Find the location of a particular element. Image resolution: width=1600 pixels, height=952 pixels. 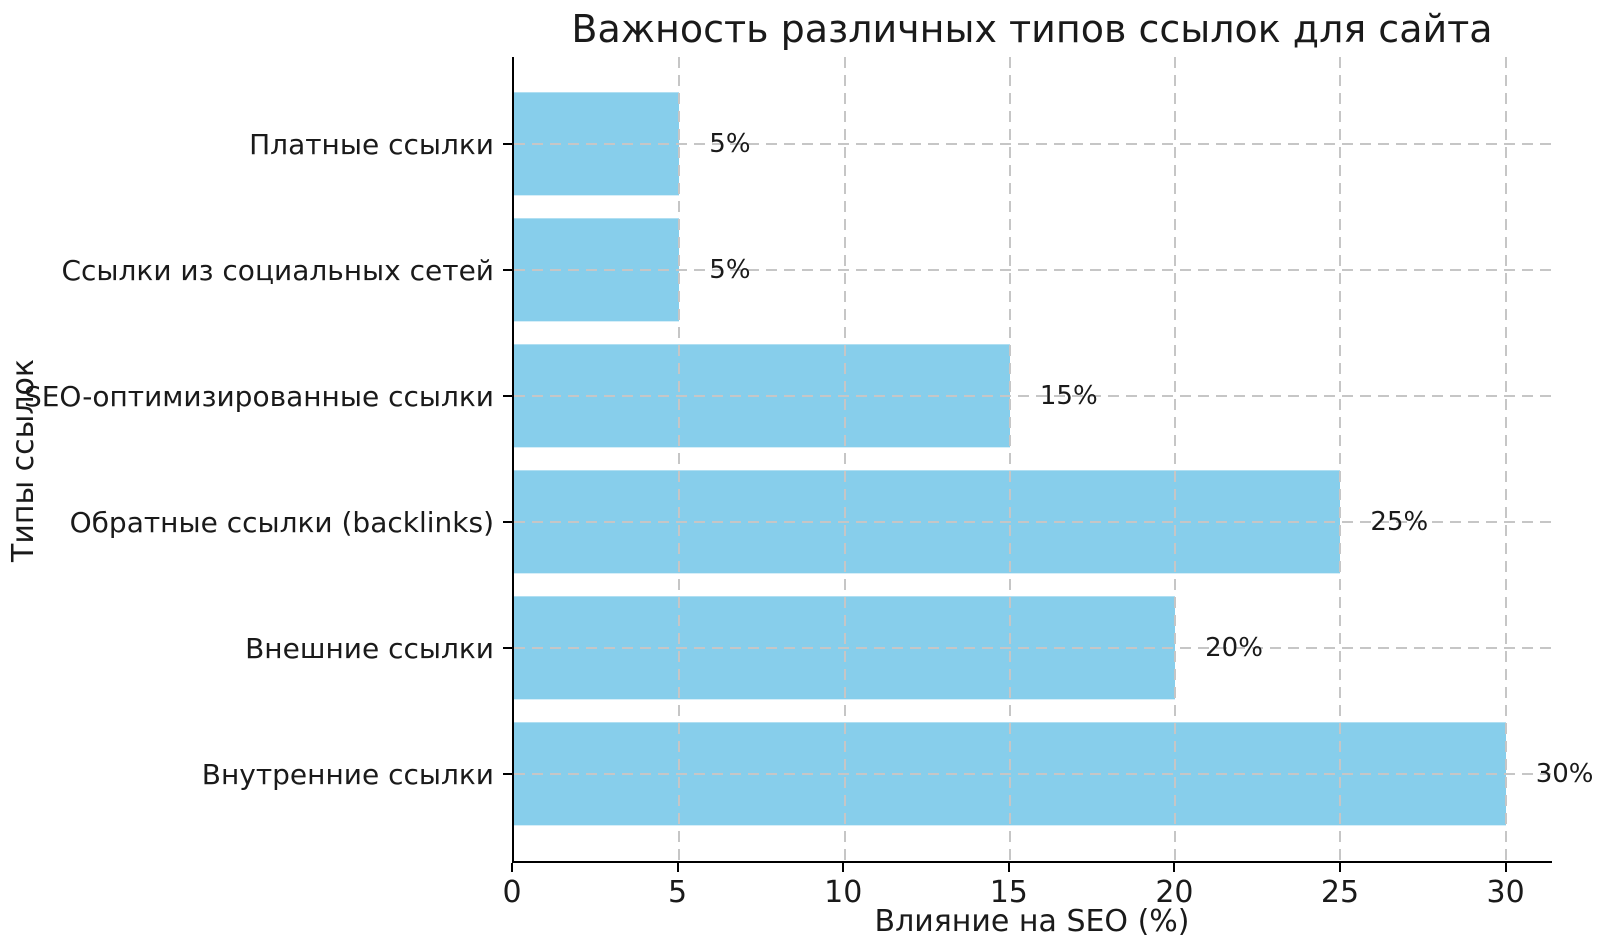

bar-row-0: 5% is located at coordinates (1027, 144).